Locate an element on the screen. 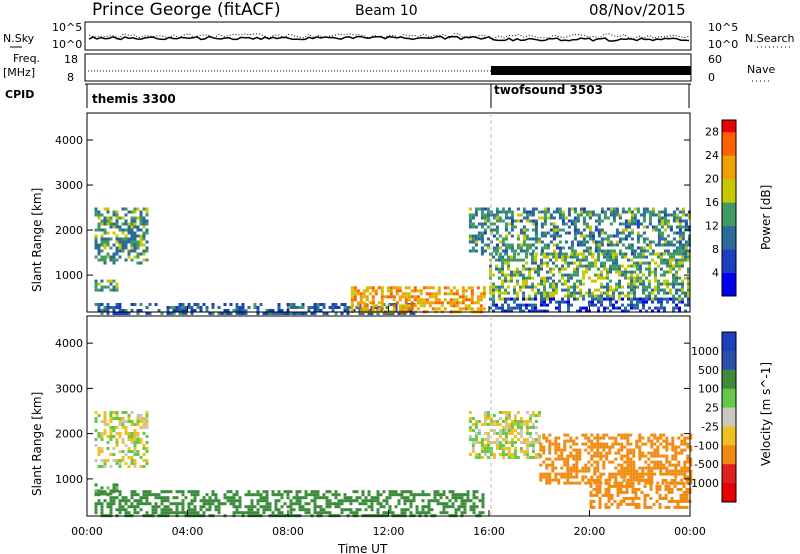  xtick-label: 08:00 is located at coordinates (288, 531).